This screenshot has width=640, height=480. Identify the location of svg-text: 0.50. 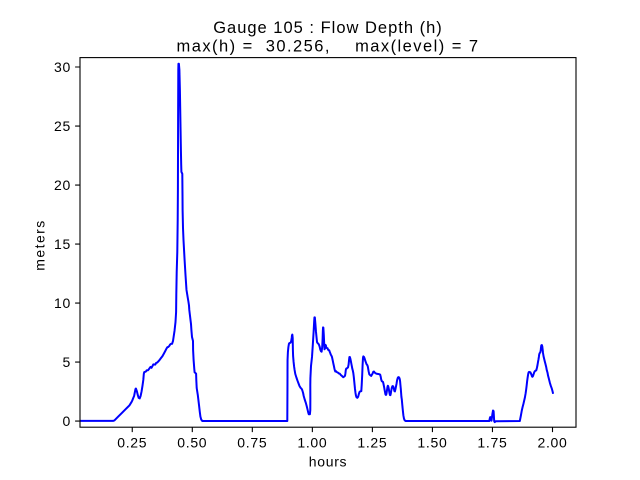
(192, 443).